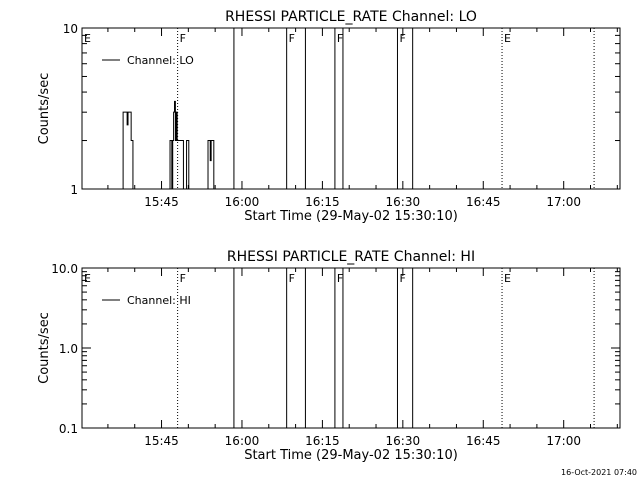  What do you see at coordinates (351, 216) in the screenshot?
I see `panel-1-x-axis-label: Start Time (29-May-02 15:30:10)` at bounding box center [351, 216].